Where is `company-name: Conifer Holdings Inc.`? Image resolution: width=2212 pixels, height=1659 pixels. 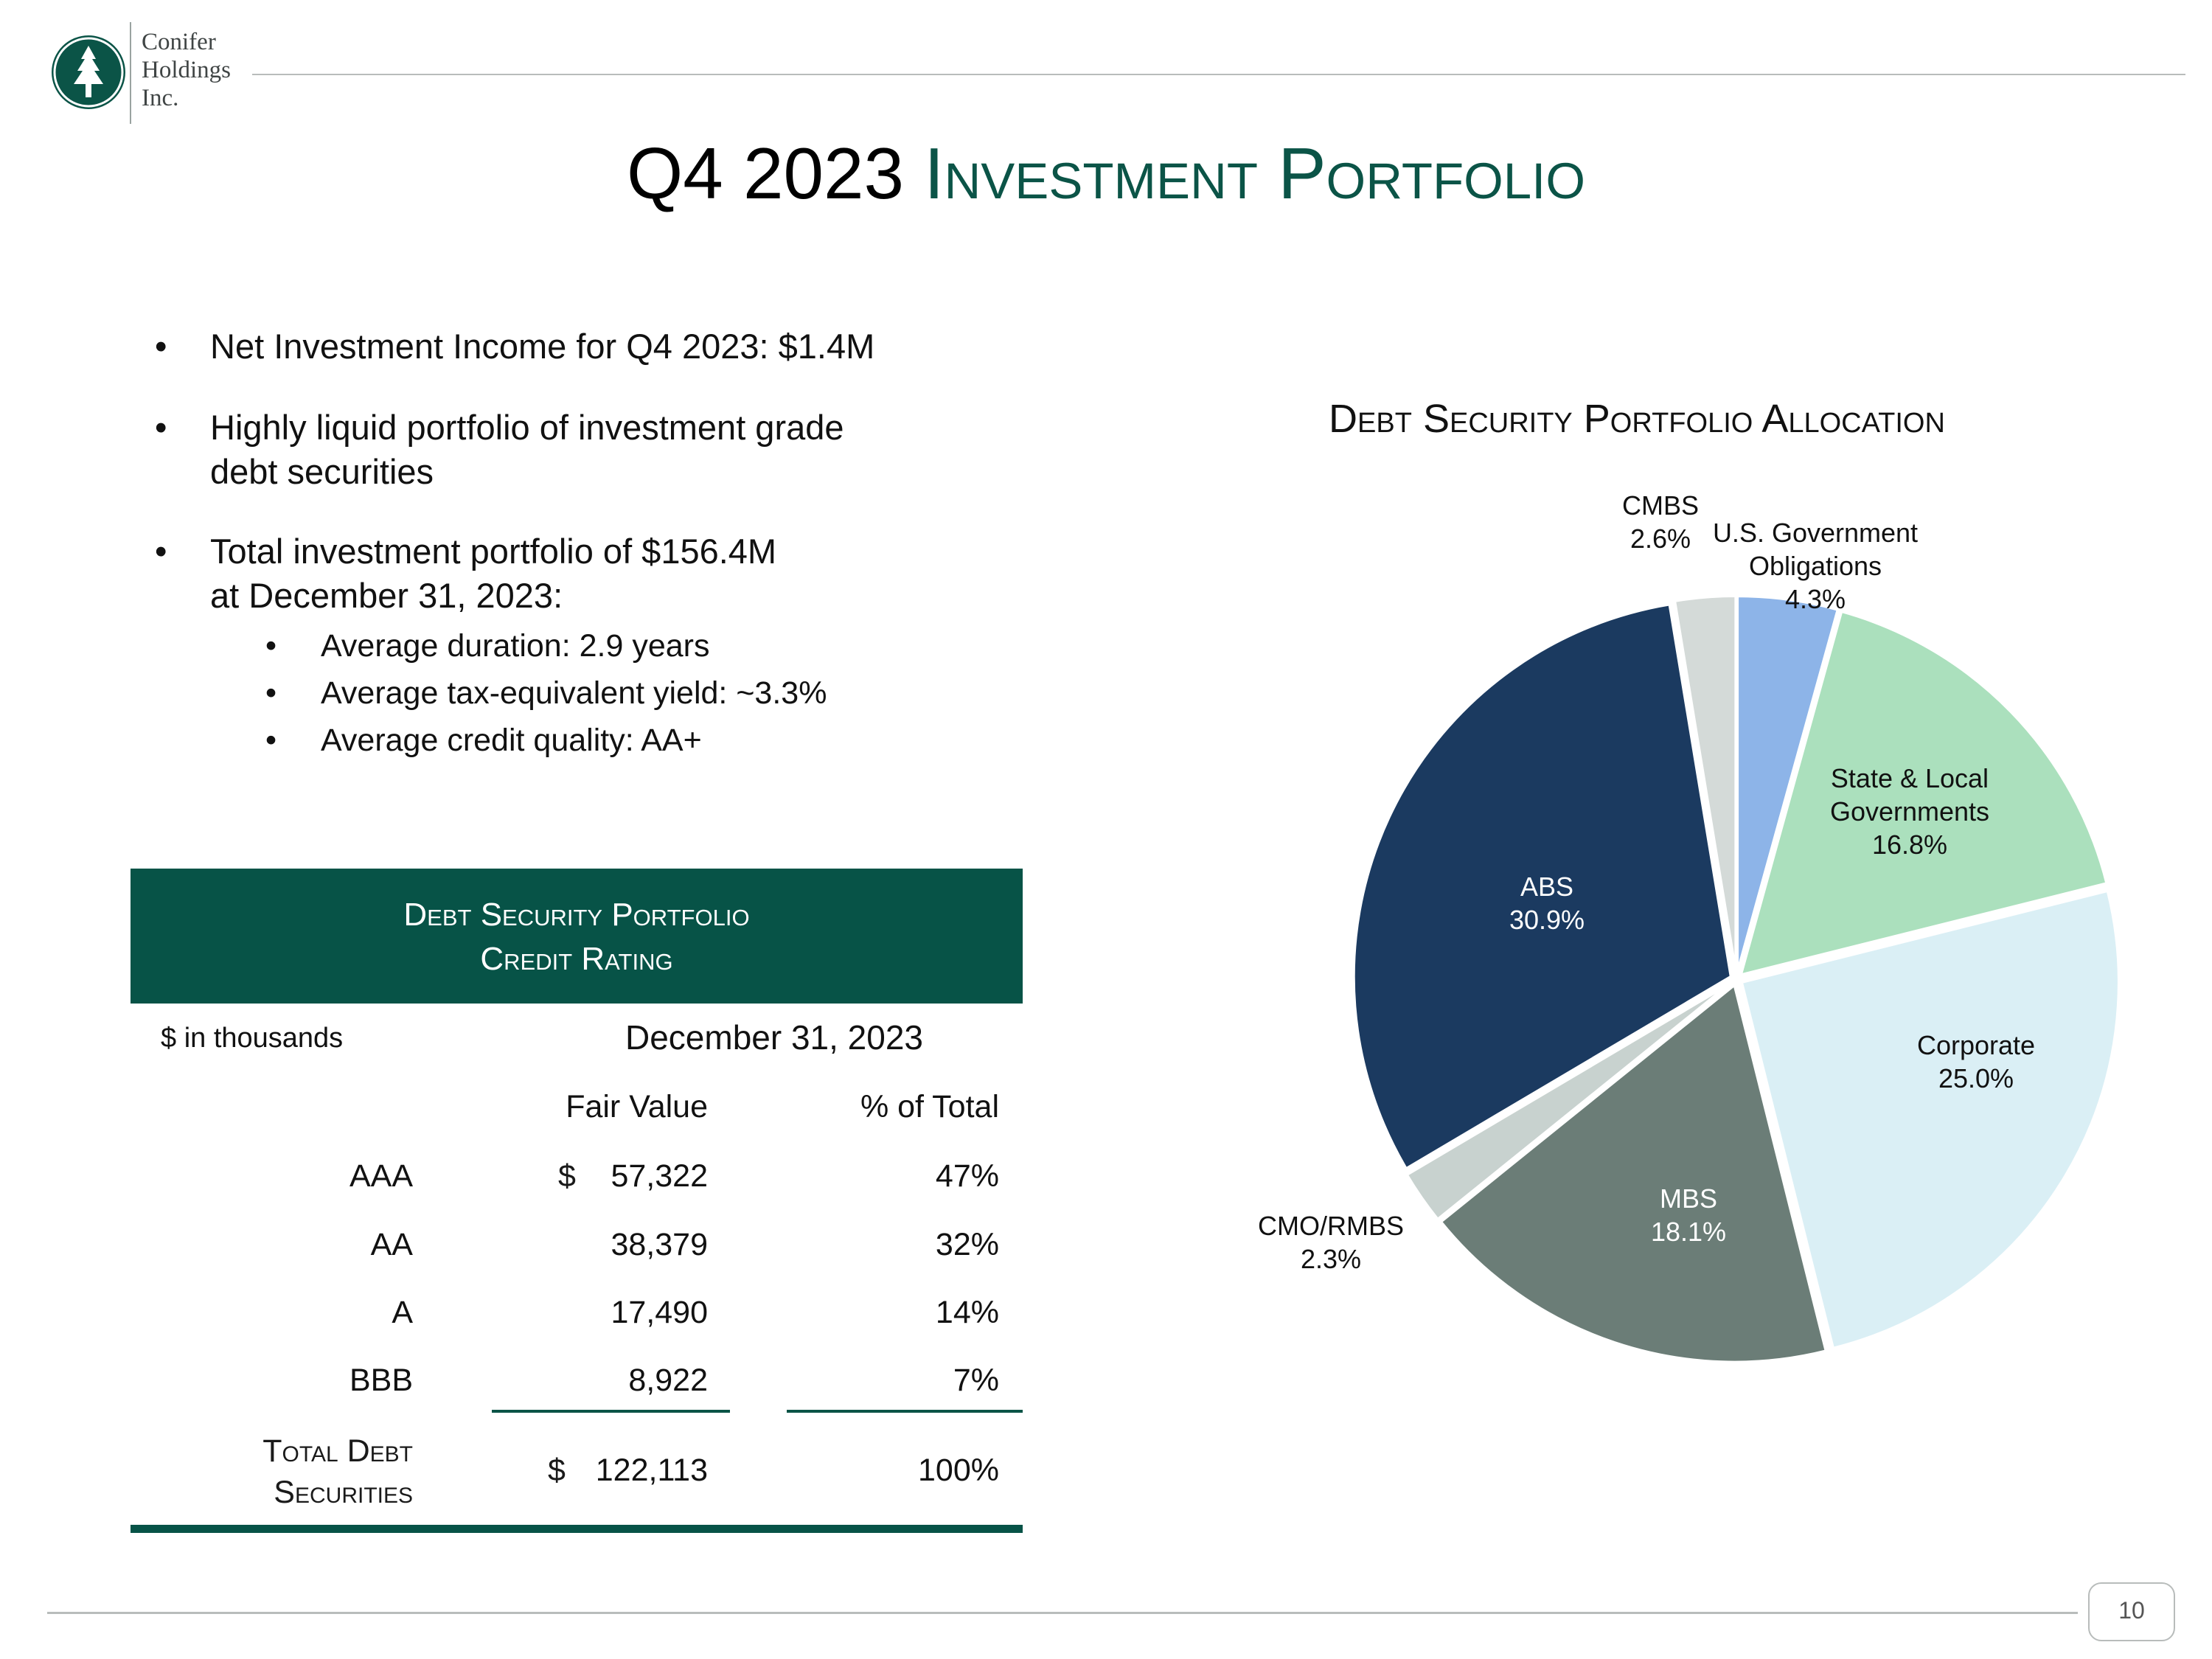 company-name: Conifer Holdings Inc. is located at coordinates (186, 70).